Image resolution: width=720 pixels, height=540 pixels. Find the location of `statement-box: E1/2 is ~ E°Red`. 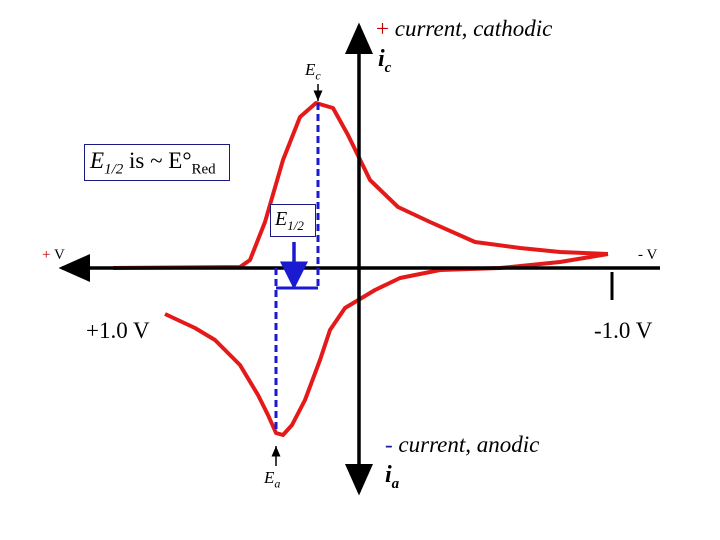

statement-box: E1/2 is ~ E°Red is located at coordinates (157, 162).